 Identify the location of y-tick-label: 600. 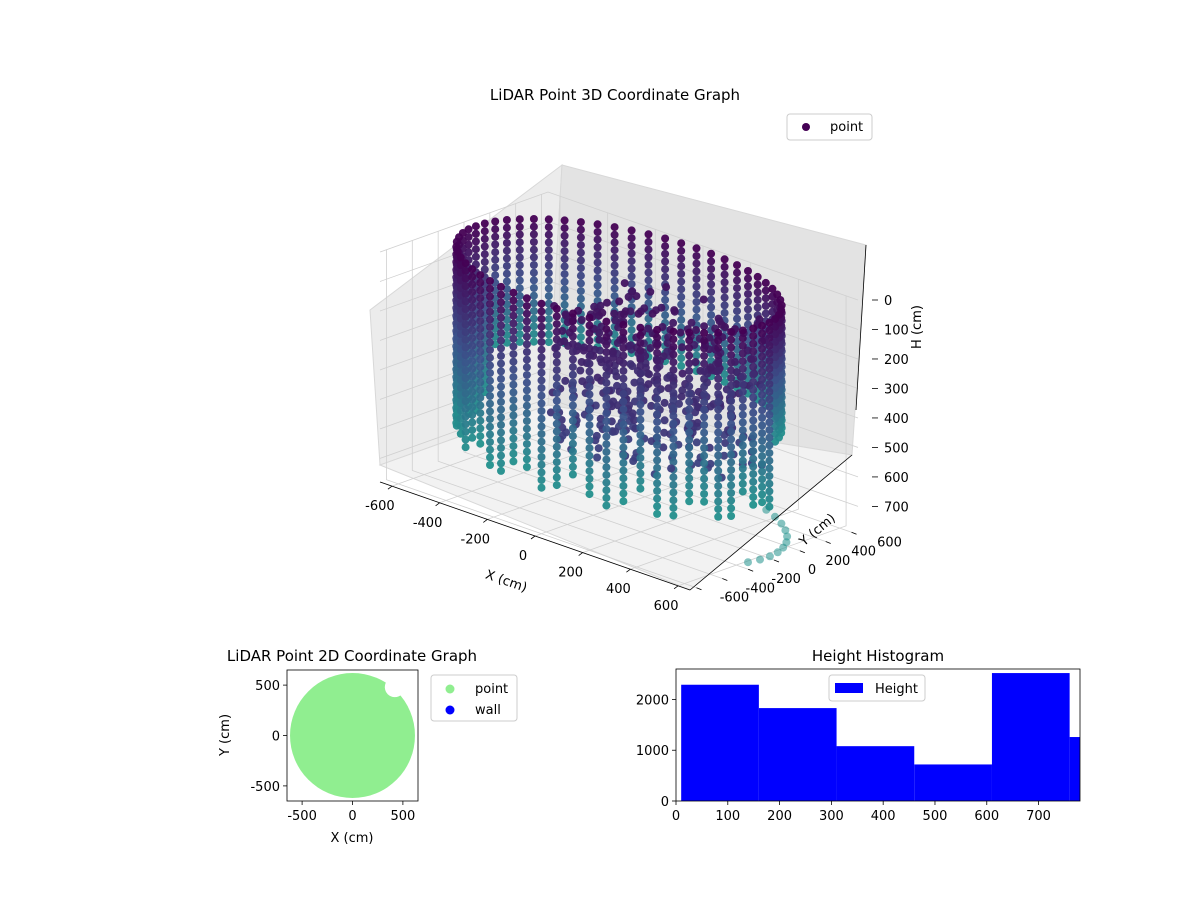
(889, 542).